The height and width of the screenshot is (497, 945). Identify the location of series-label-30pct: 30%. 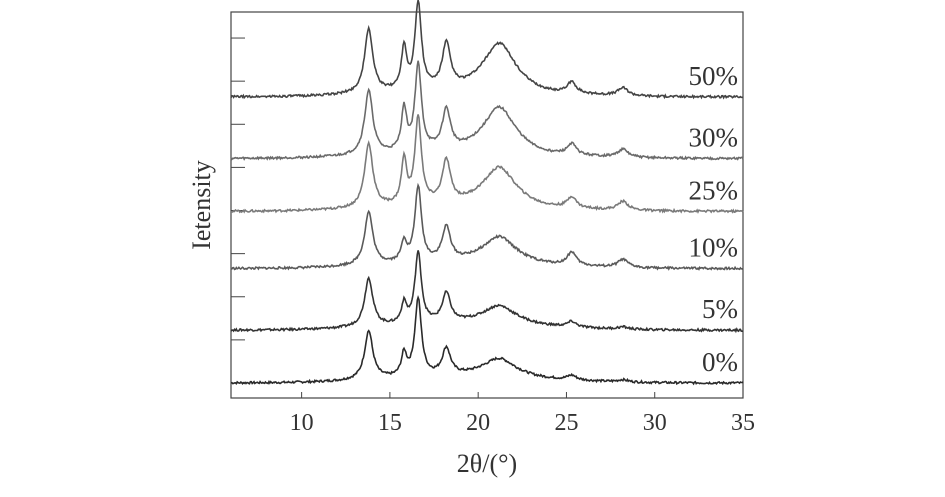
(714, 138).